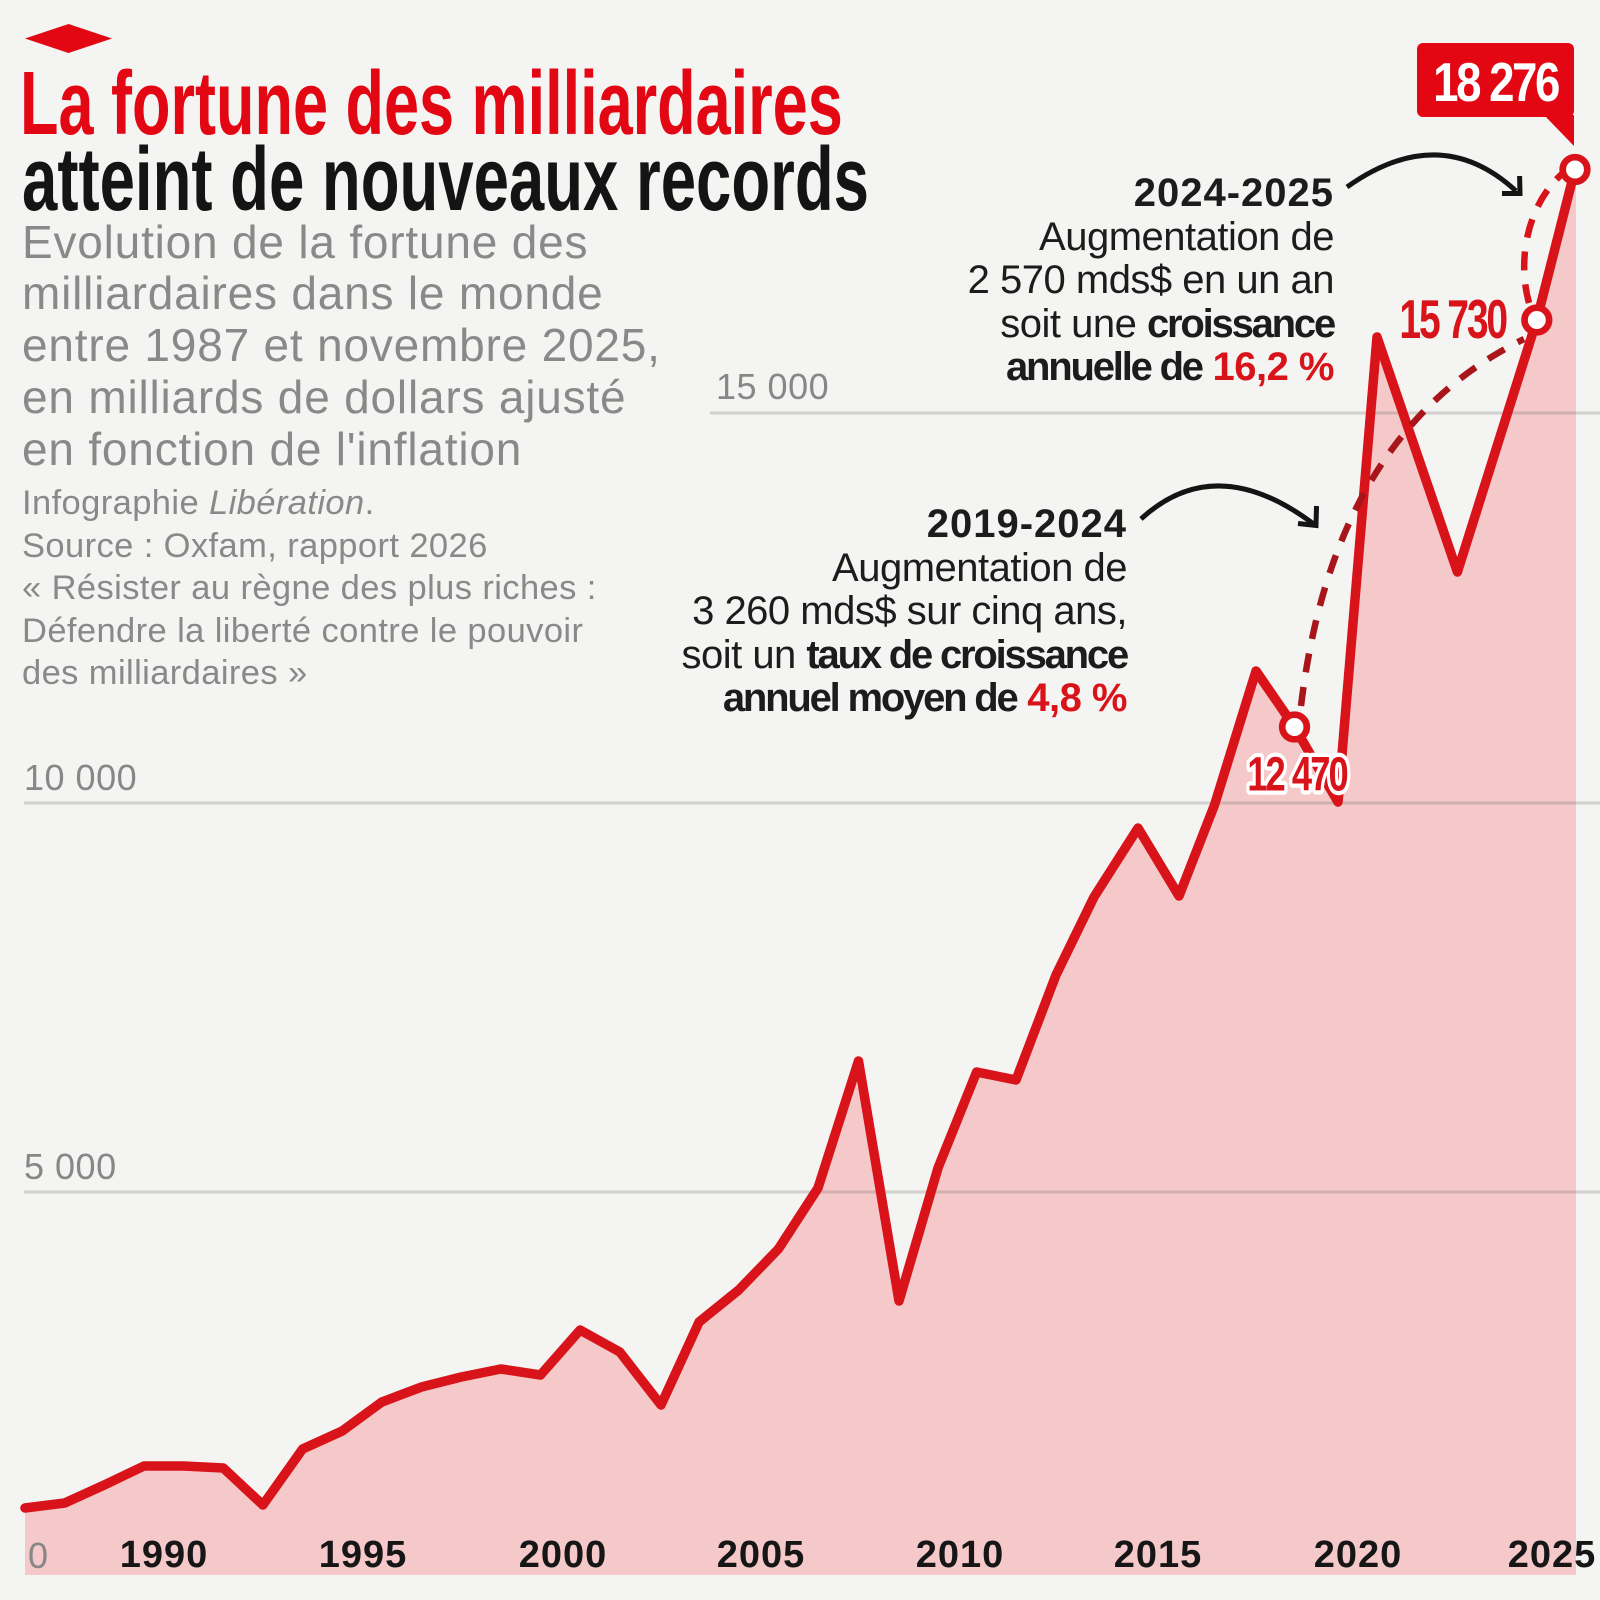 This screenshot has height=1600, width=1600. Describe the element at coordinates (1453, 320) in the screenshot. I see `svg-text: 15 730` at that location.